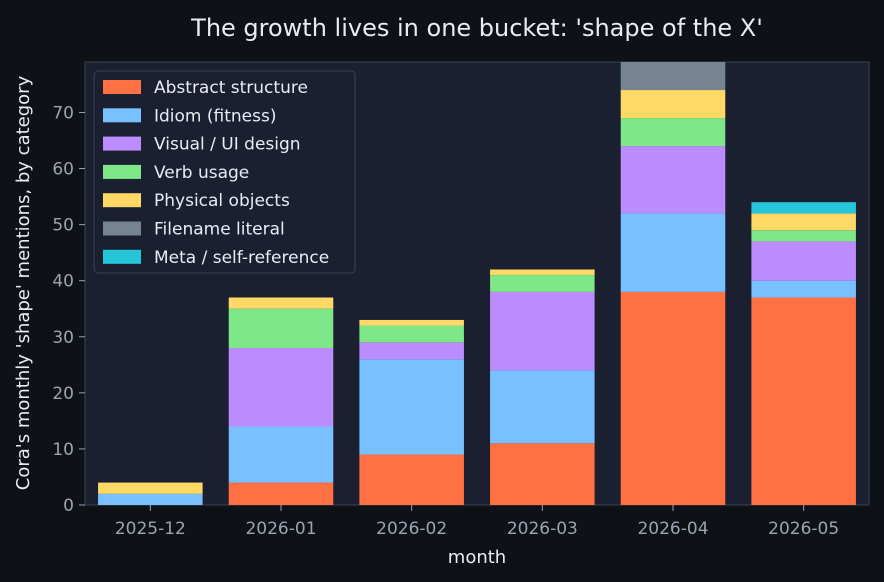 This screenshot has width=884, height=582. What do you see at coordinates (63, 338) in the screenshot?
I see `y-tick-label: 30` at bounding box center [63, 338].